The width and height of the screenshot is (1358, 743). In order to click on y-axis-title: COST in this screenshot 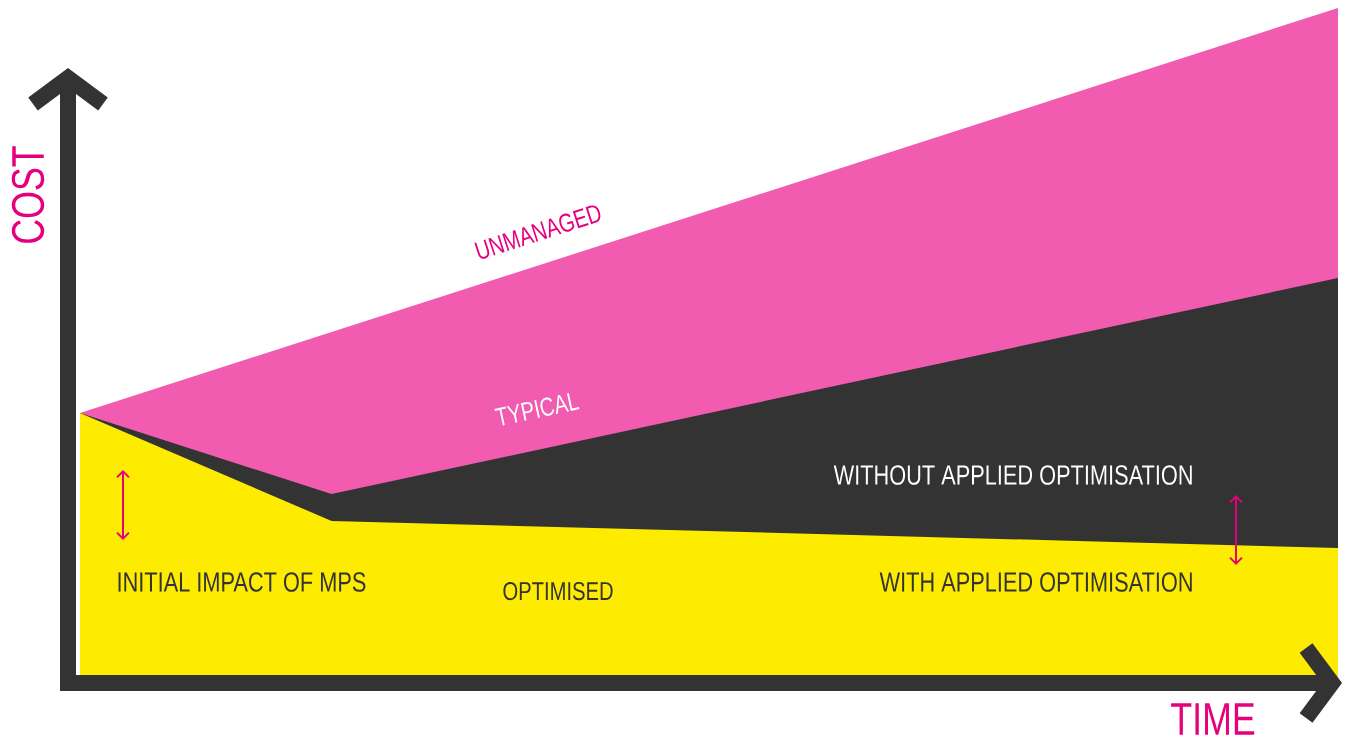, I will do `click(28, 194)`.